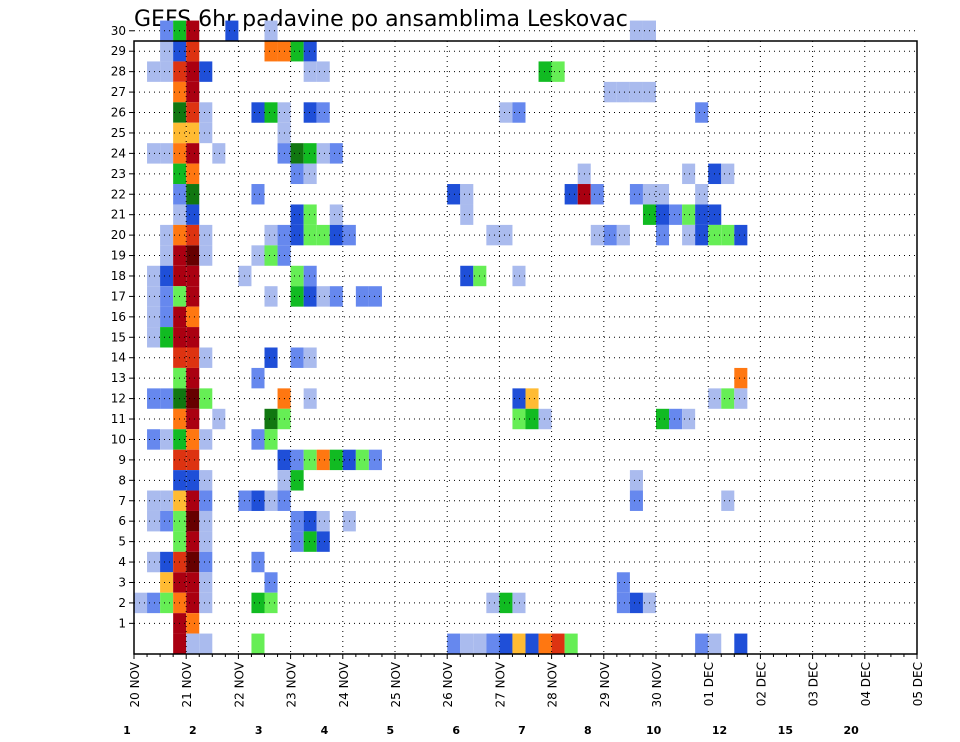 This screenshot has width=960, height=742. Describe the element at coordinates (187, 684) in the screenshot. I see `x-tick-label: 21 NOV` at that location.